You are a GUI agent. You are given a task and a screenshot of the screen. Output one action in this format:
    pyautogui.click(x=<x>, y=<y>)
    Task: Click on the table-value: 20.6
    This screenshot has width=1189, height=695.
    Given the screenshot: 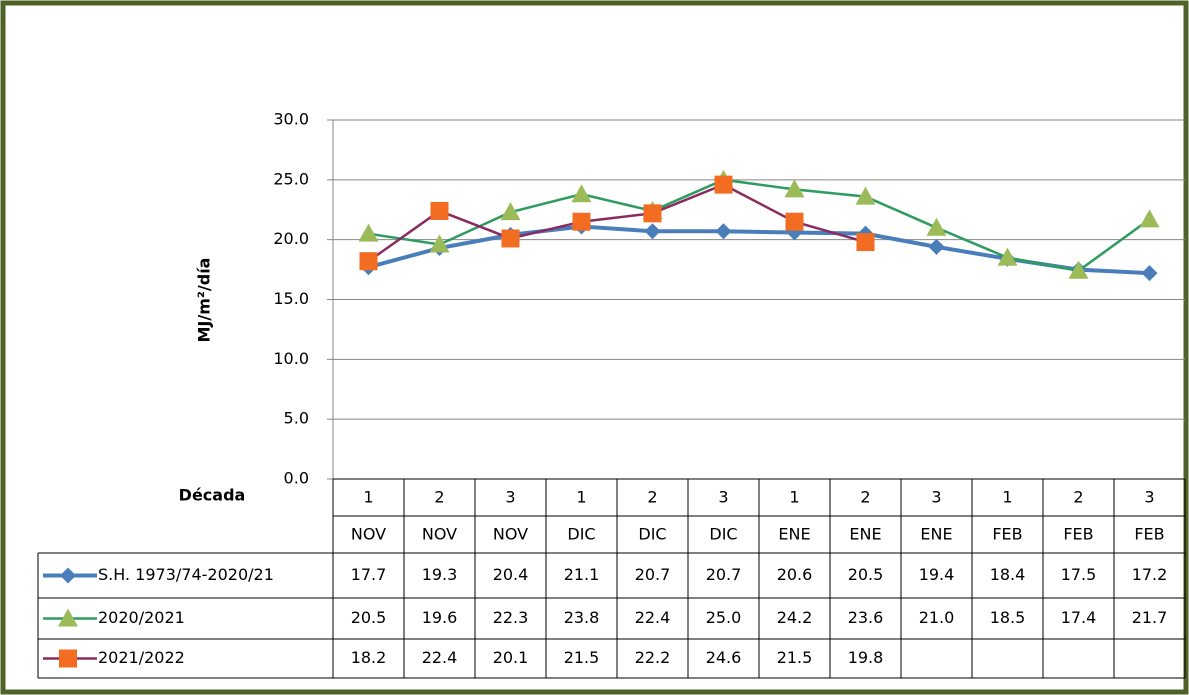 What is the action you would take?
    pyautogui.click(x=795, y=574)
    